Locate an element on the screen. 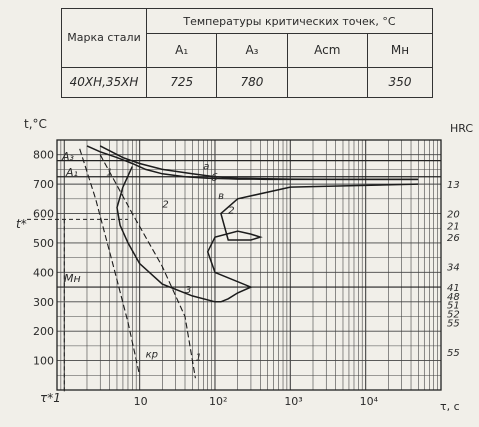  a3-line-label: A₃ is located at coordinates (68, 156).